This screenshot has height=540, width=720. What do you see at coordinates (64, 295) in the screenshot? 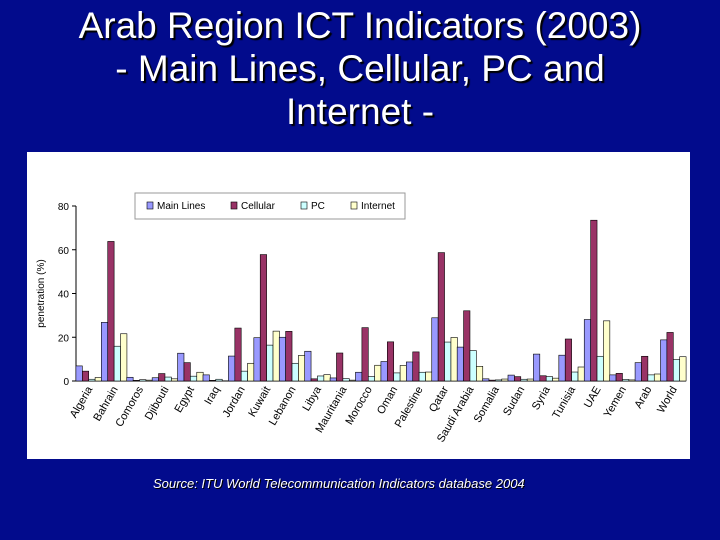
I see `y-tick-label: 40` at bounding box center [64, 295].